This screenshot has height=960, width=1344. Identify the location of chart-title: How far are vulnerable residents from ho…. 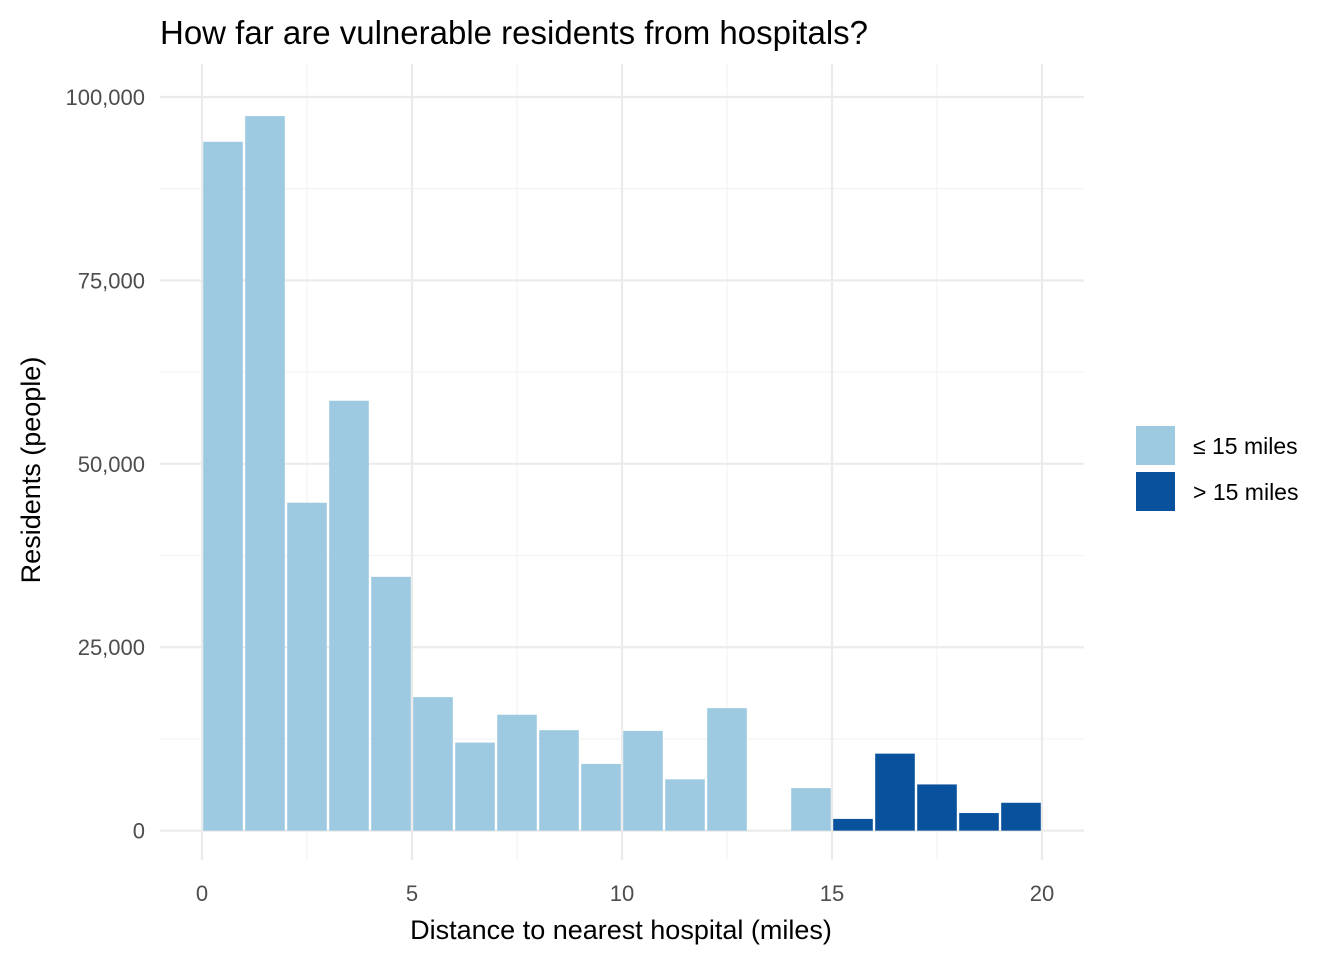
(514, 32).